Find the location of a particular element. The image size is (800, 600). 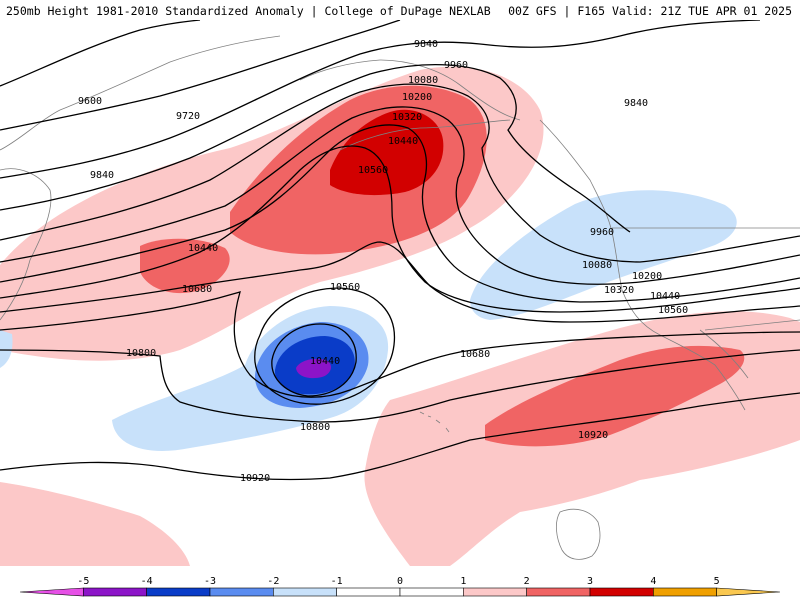

colorbar-tick-label: -5 is located at coordinates (83, 581).